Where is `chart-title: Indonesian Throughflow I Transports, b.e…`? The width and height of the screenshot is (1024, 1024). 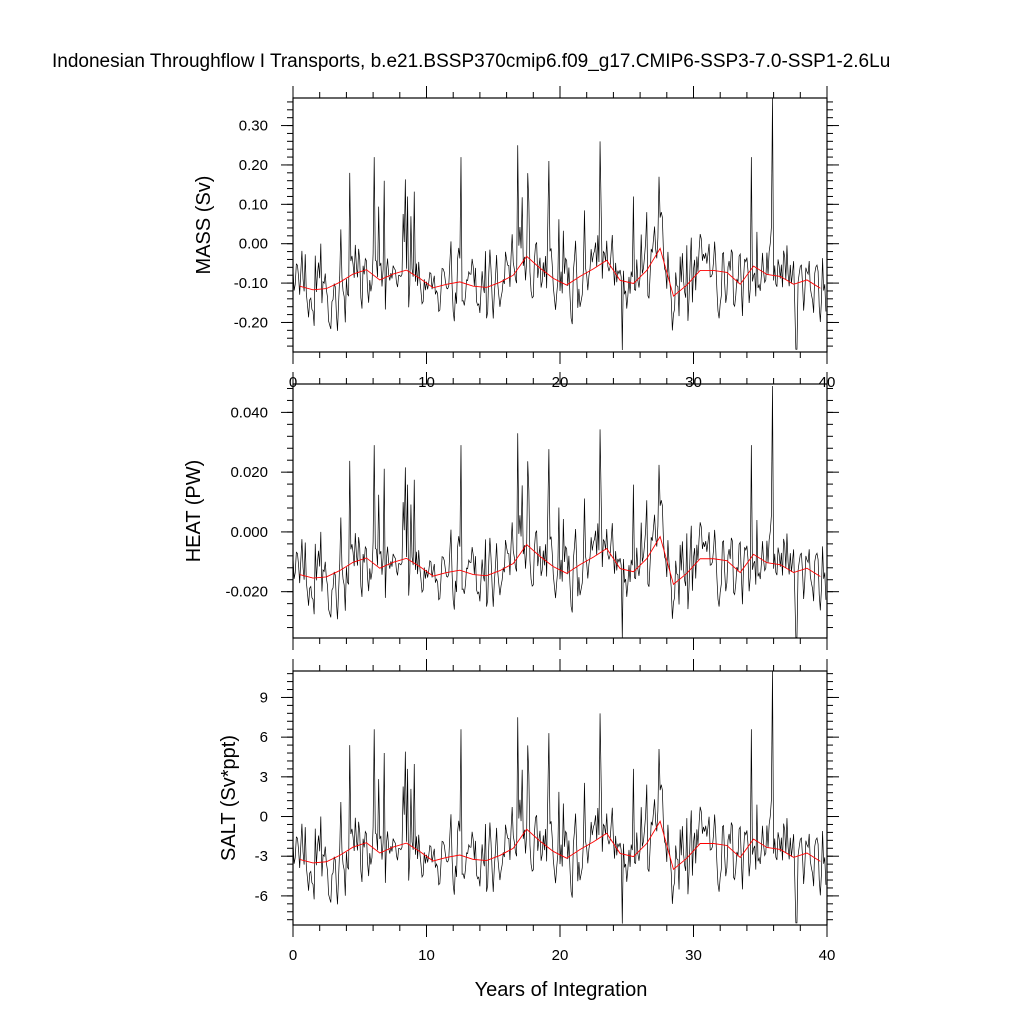
chart-title: Indonesian Throughflow I Transports, b.e… is located at coordinates (471, 61).